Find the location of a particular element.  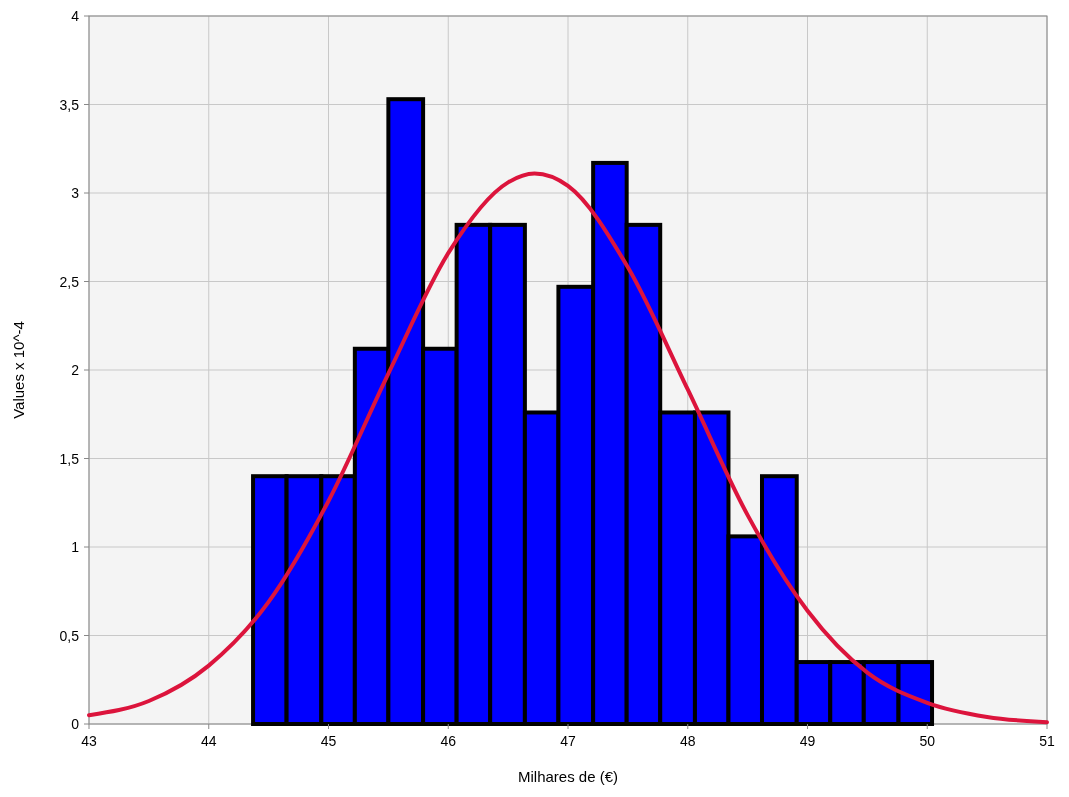

x-tick-label: 44 is located at coordinates (208, 741).